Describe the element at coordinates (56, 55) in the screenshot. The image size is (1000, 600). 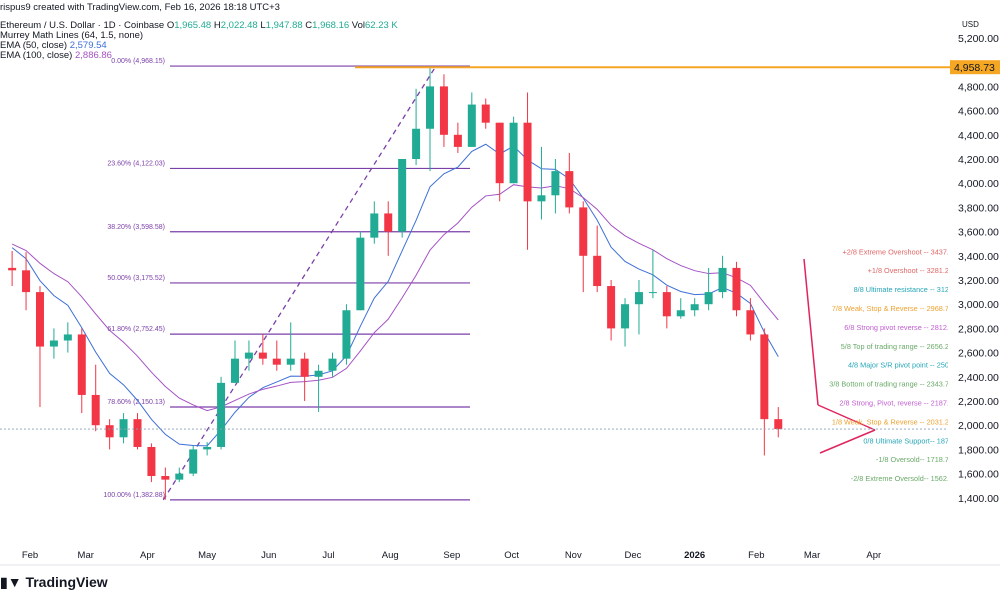
I see `ema100-legend: EMA (100, close) 2,886.86` at that location.